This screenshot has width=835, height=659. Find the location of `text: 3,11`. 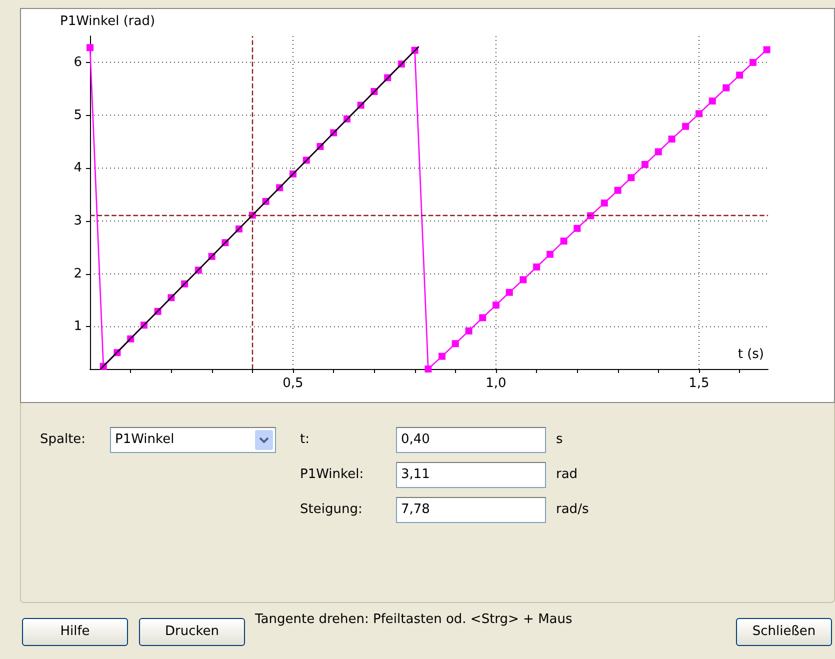

text: 3,11 is located at coordinates (471, 475).